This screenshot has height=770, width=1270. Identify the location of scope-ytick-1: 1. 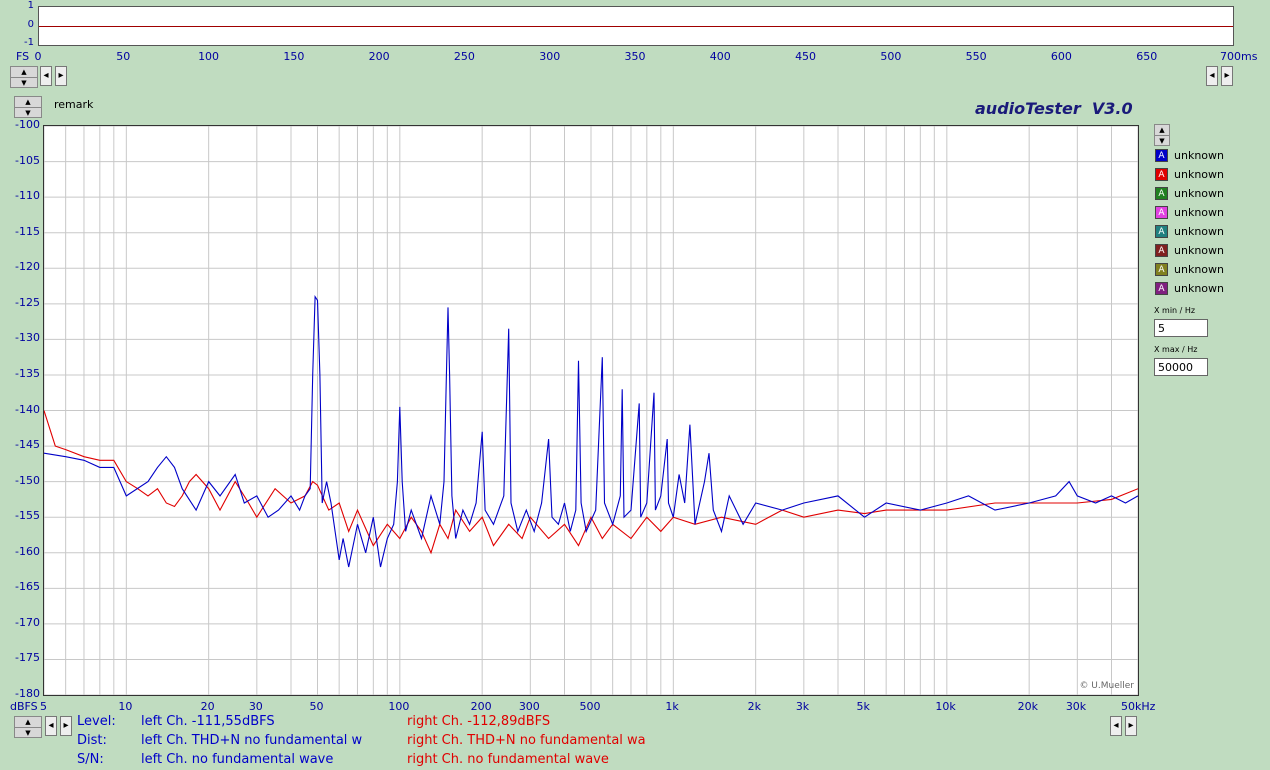
(30, 5).